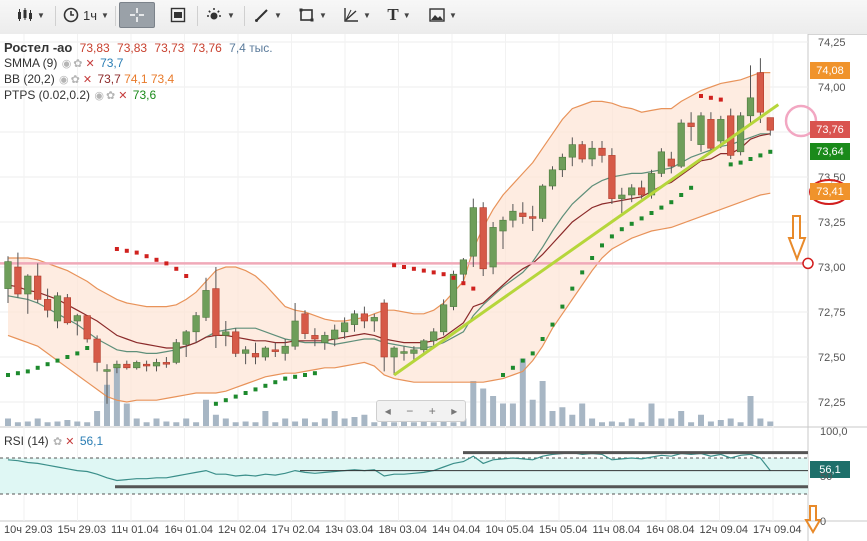 This screenshot has height=541, width=867. Describe the element at coordinates (137, 15) in the screenshot. I see `crosshair-button` at that location.